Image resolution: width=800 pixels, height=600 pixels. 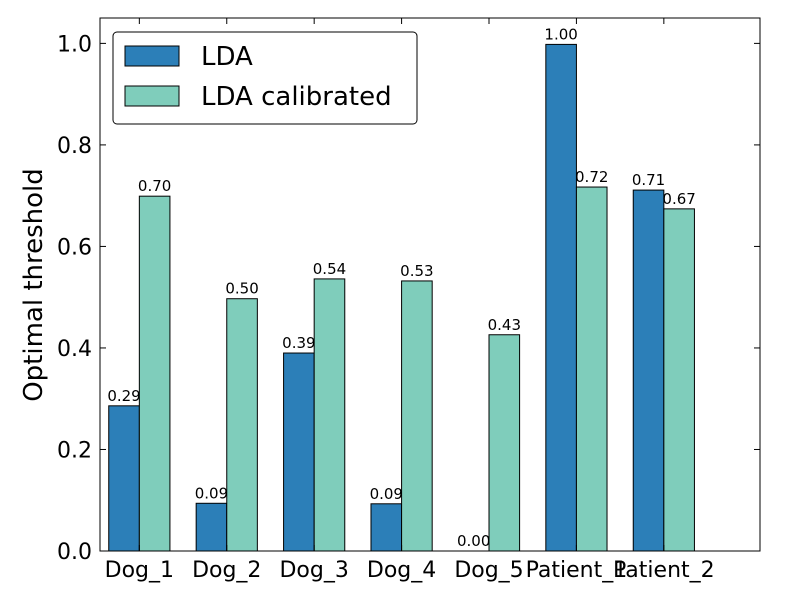 What do you see at coordinates (74, 450) in the screenshot?
I see `y-tick-label: 0.2` at bounding box center [74, 450].